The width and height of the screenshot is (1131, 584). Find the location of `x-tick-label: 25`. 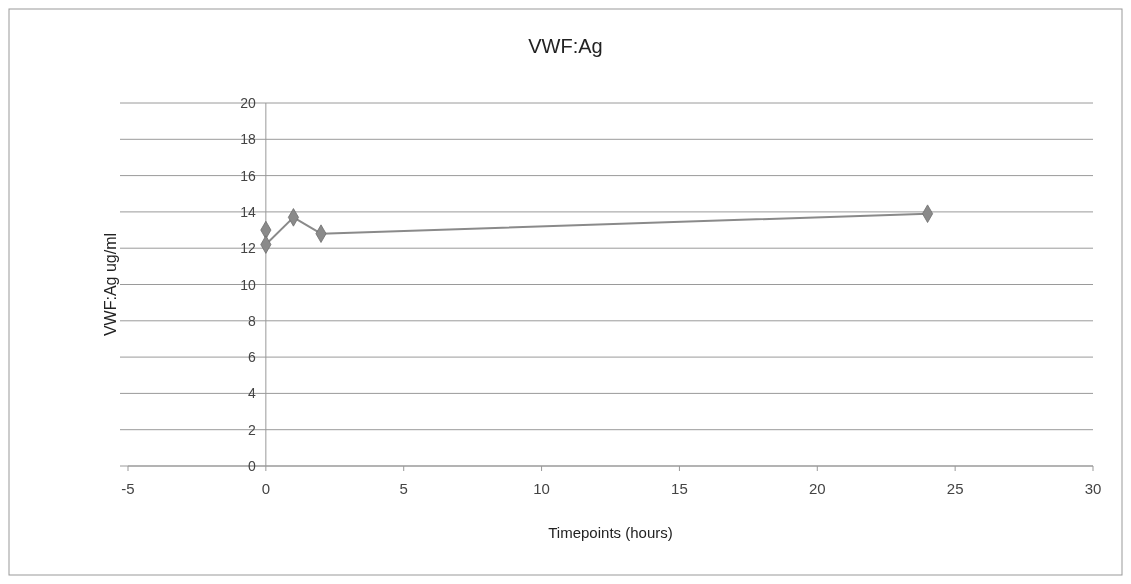

x-tick-label: 25 is located at coordinates (955, 488).